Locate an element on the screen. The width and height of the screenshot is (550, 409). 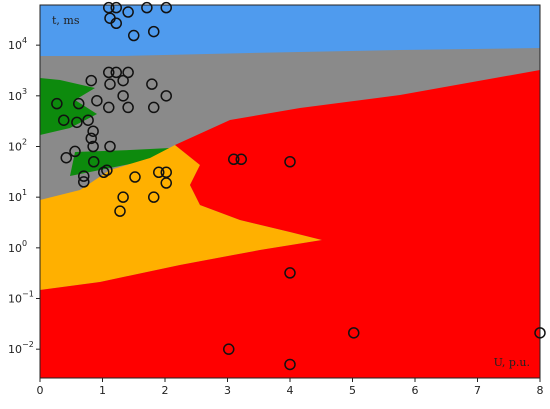
x-tick-label: 1 is located at coordinates (102, 390).